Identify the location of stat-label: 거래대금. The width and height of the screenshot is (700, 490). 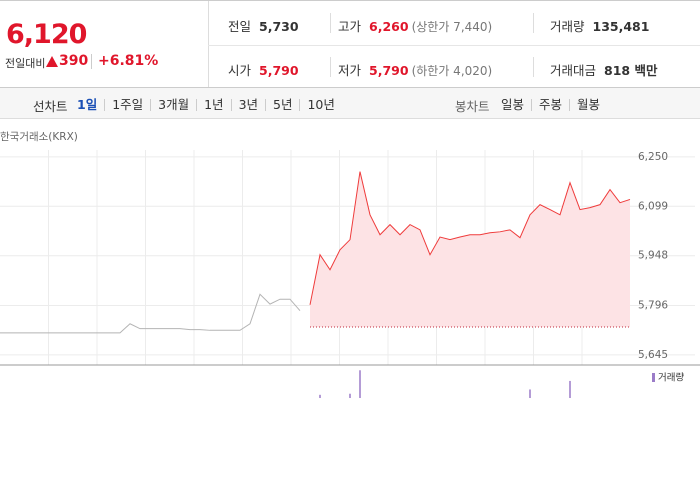
(573, 70).